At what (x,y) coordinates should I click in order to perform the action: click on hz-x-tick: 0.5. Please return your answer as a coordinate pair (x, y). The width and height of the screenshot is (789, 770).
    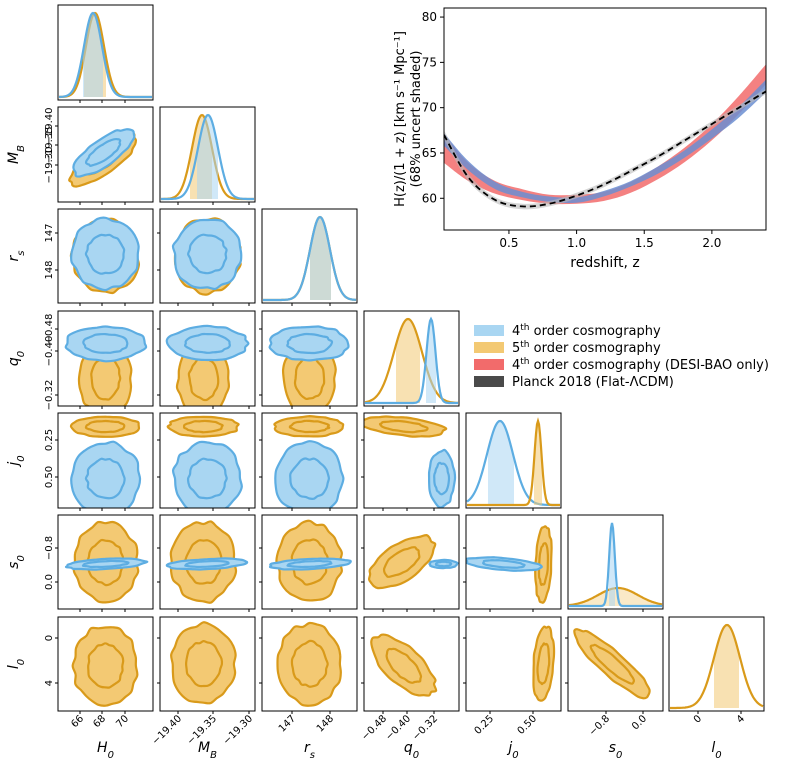
    Looking at the image, I should click on (508, 243).